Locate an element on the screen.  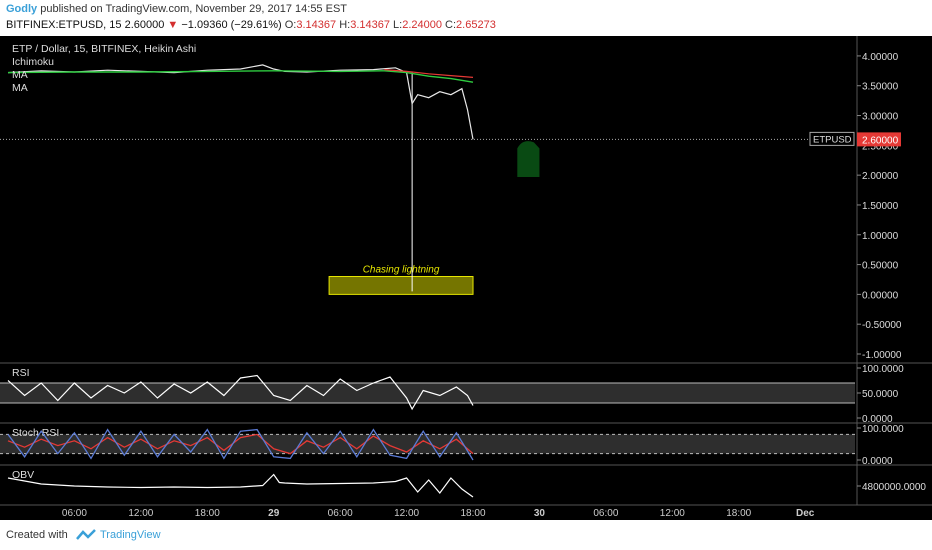
close-label: C: is located at coordinates (451, 25).